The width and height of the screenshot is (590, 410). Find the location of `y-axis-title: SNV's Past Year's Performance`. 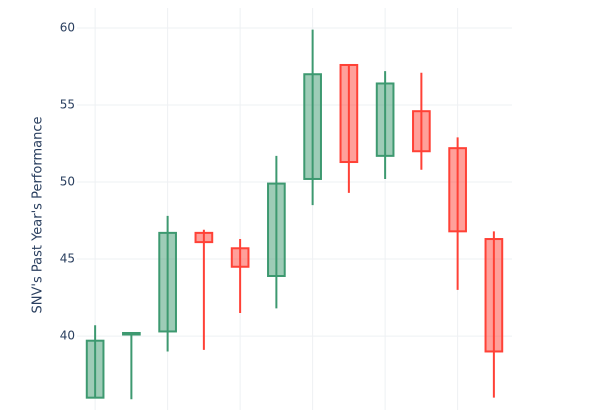

y-axis-title: SNV's Past Year's Performance is located at coordinates (38, 215).